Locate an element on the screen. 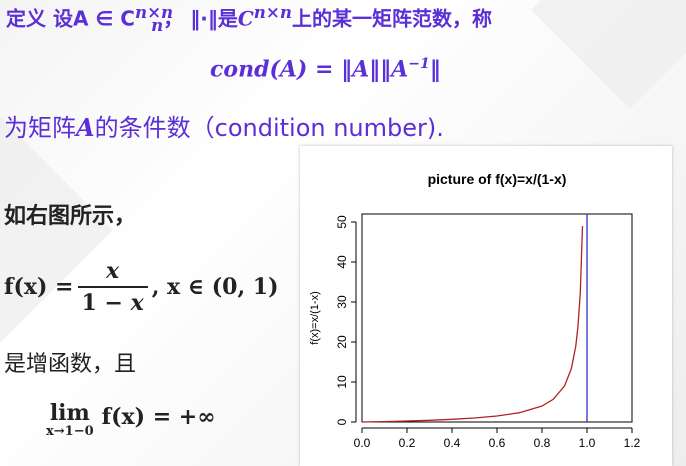 Image resolution: width=686 pixels, height=466 pixels. definition-lead: 定义 设A ∈ C is located at coordinates (70, 18).